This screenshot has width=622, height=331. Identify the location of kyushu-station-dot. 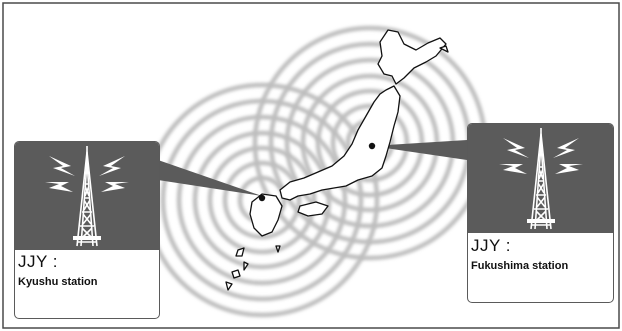
(262, 198).